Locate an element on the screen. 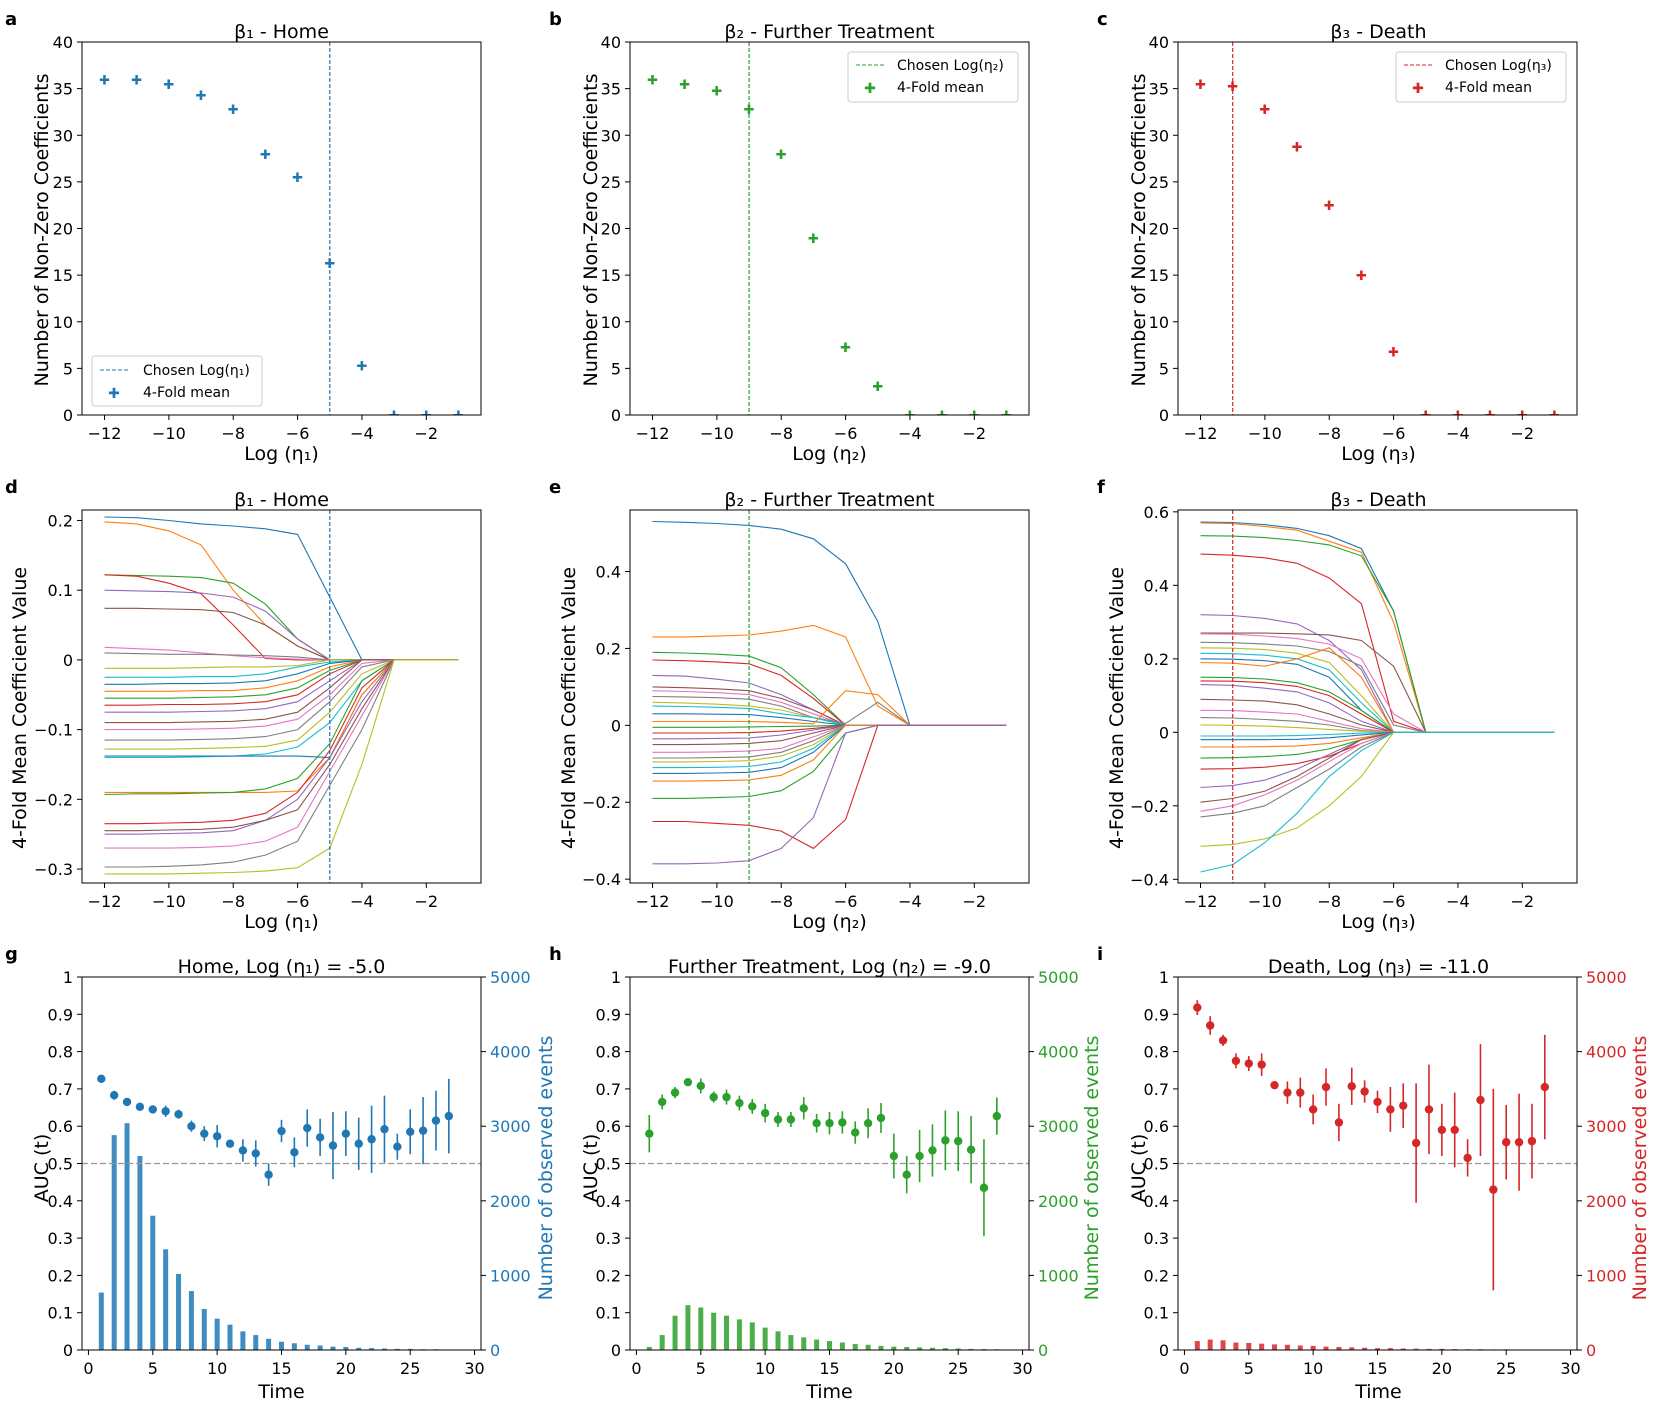  coef-line-d-c3 is located at coordinates (281, 617).